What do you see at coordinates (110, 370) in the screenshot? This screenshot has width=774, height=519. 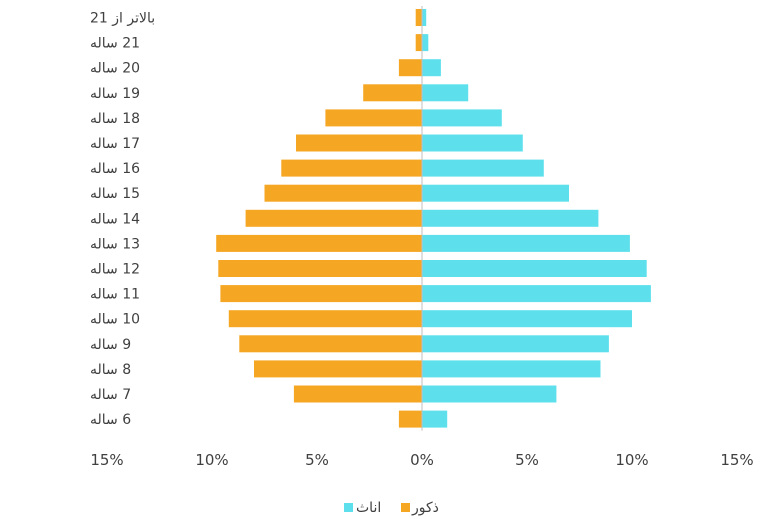 I see `category-label-2: 8 ساله` at bounding box center [110, 370].